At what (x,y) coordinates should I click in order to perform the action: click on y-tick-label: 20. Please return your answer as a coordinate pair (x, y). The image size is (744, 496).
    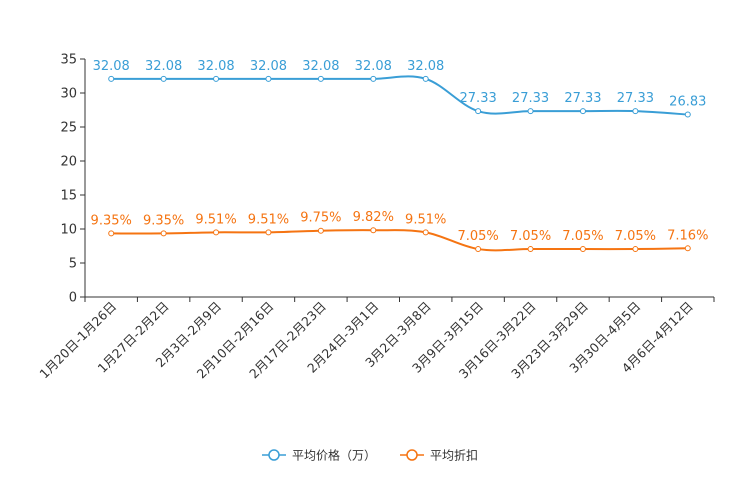
    Looking at the image, I should click on (68, 162).